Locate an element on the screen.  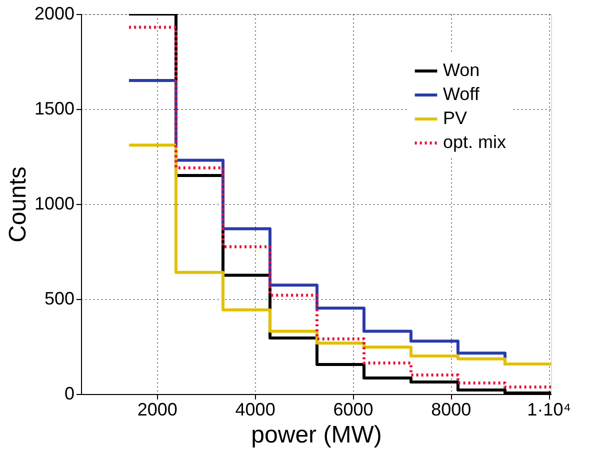
y-tick-label: 500 is located at coordinates (59, 298).